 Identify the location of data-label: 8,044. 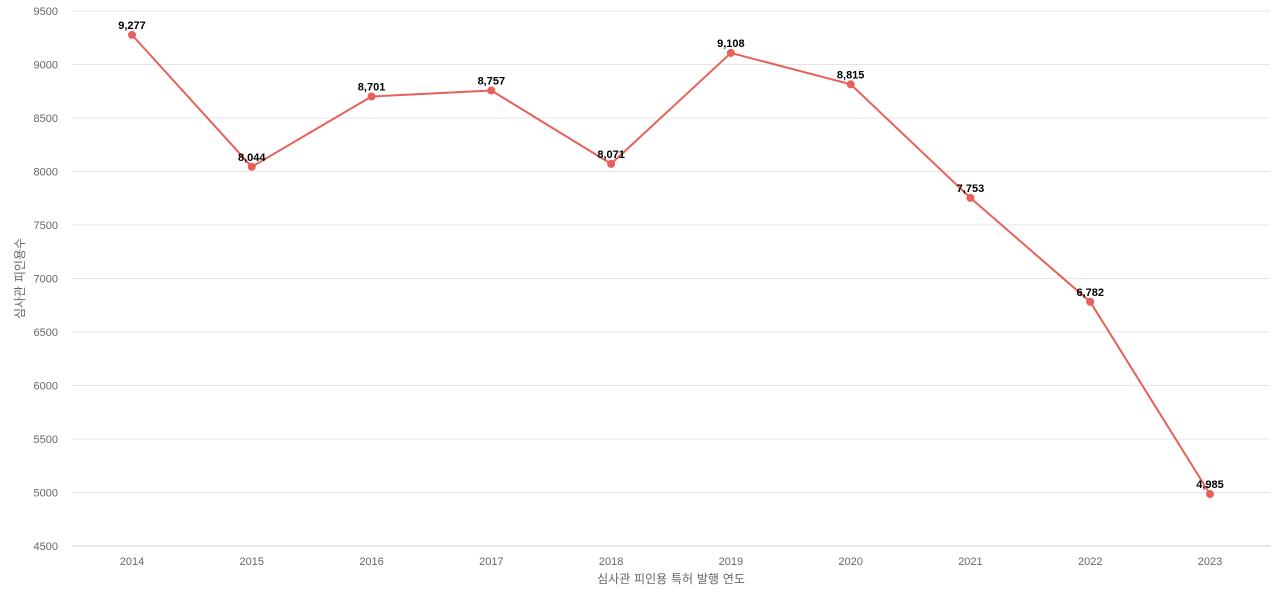
(252, 158).